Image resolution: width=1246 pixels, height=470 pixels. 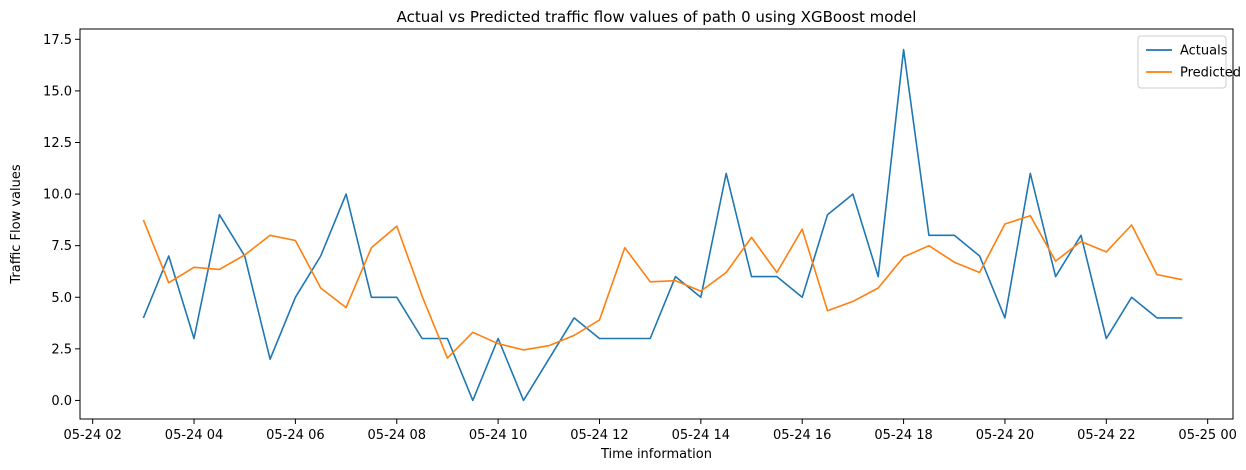 I want to click on y-axis-title: Traffic Flow values, so click(x=16, y=224).